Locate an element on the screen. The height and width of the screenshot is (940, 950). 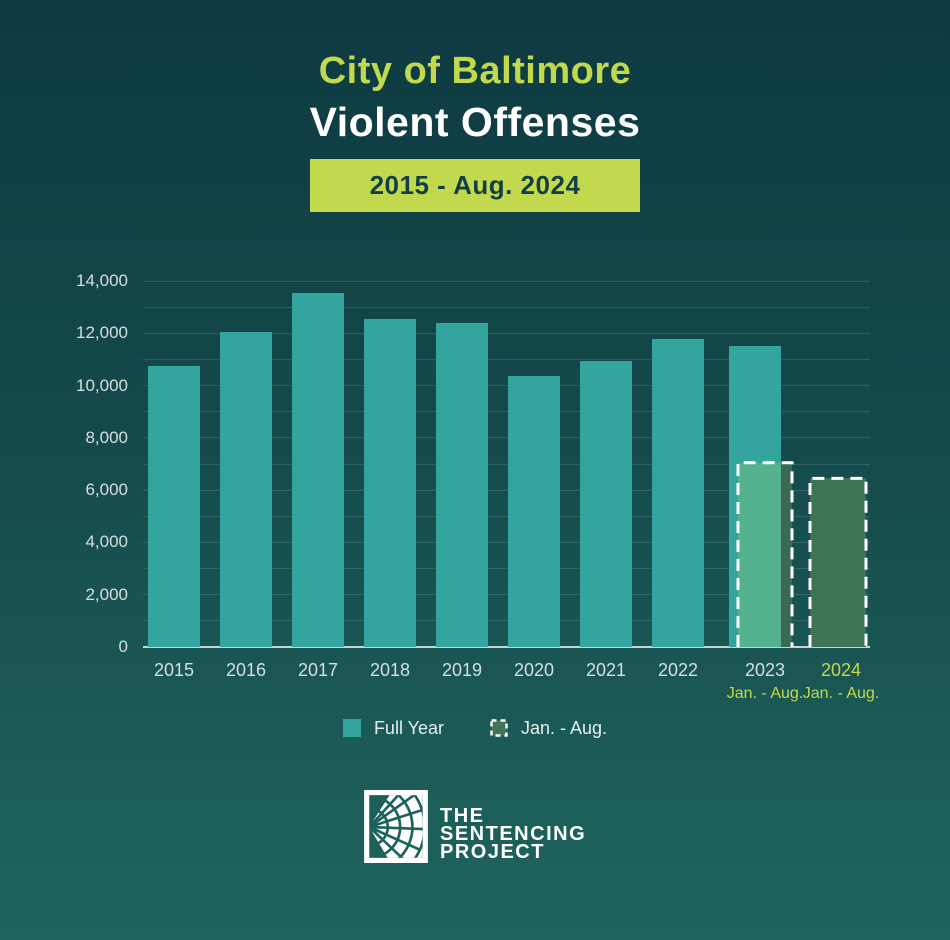
x-axis-line is located at coordinates (506, 647).